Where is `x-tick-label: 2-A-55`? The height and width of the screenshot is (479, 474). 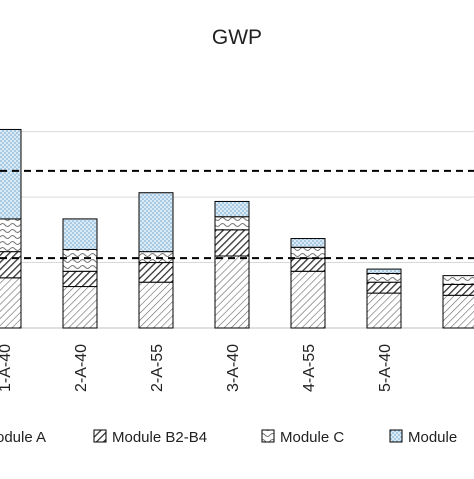 x-tick-label: 2-A-55 is located at coordinates (157, 368).